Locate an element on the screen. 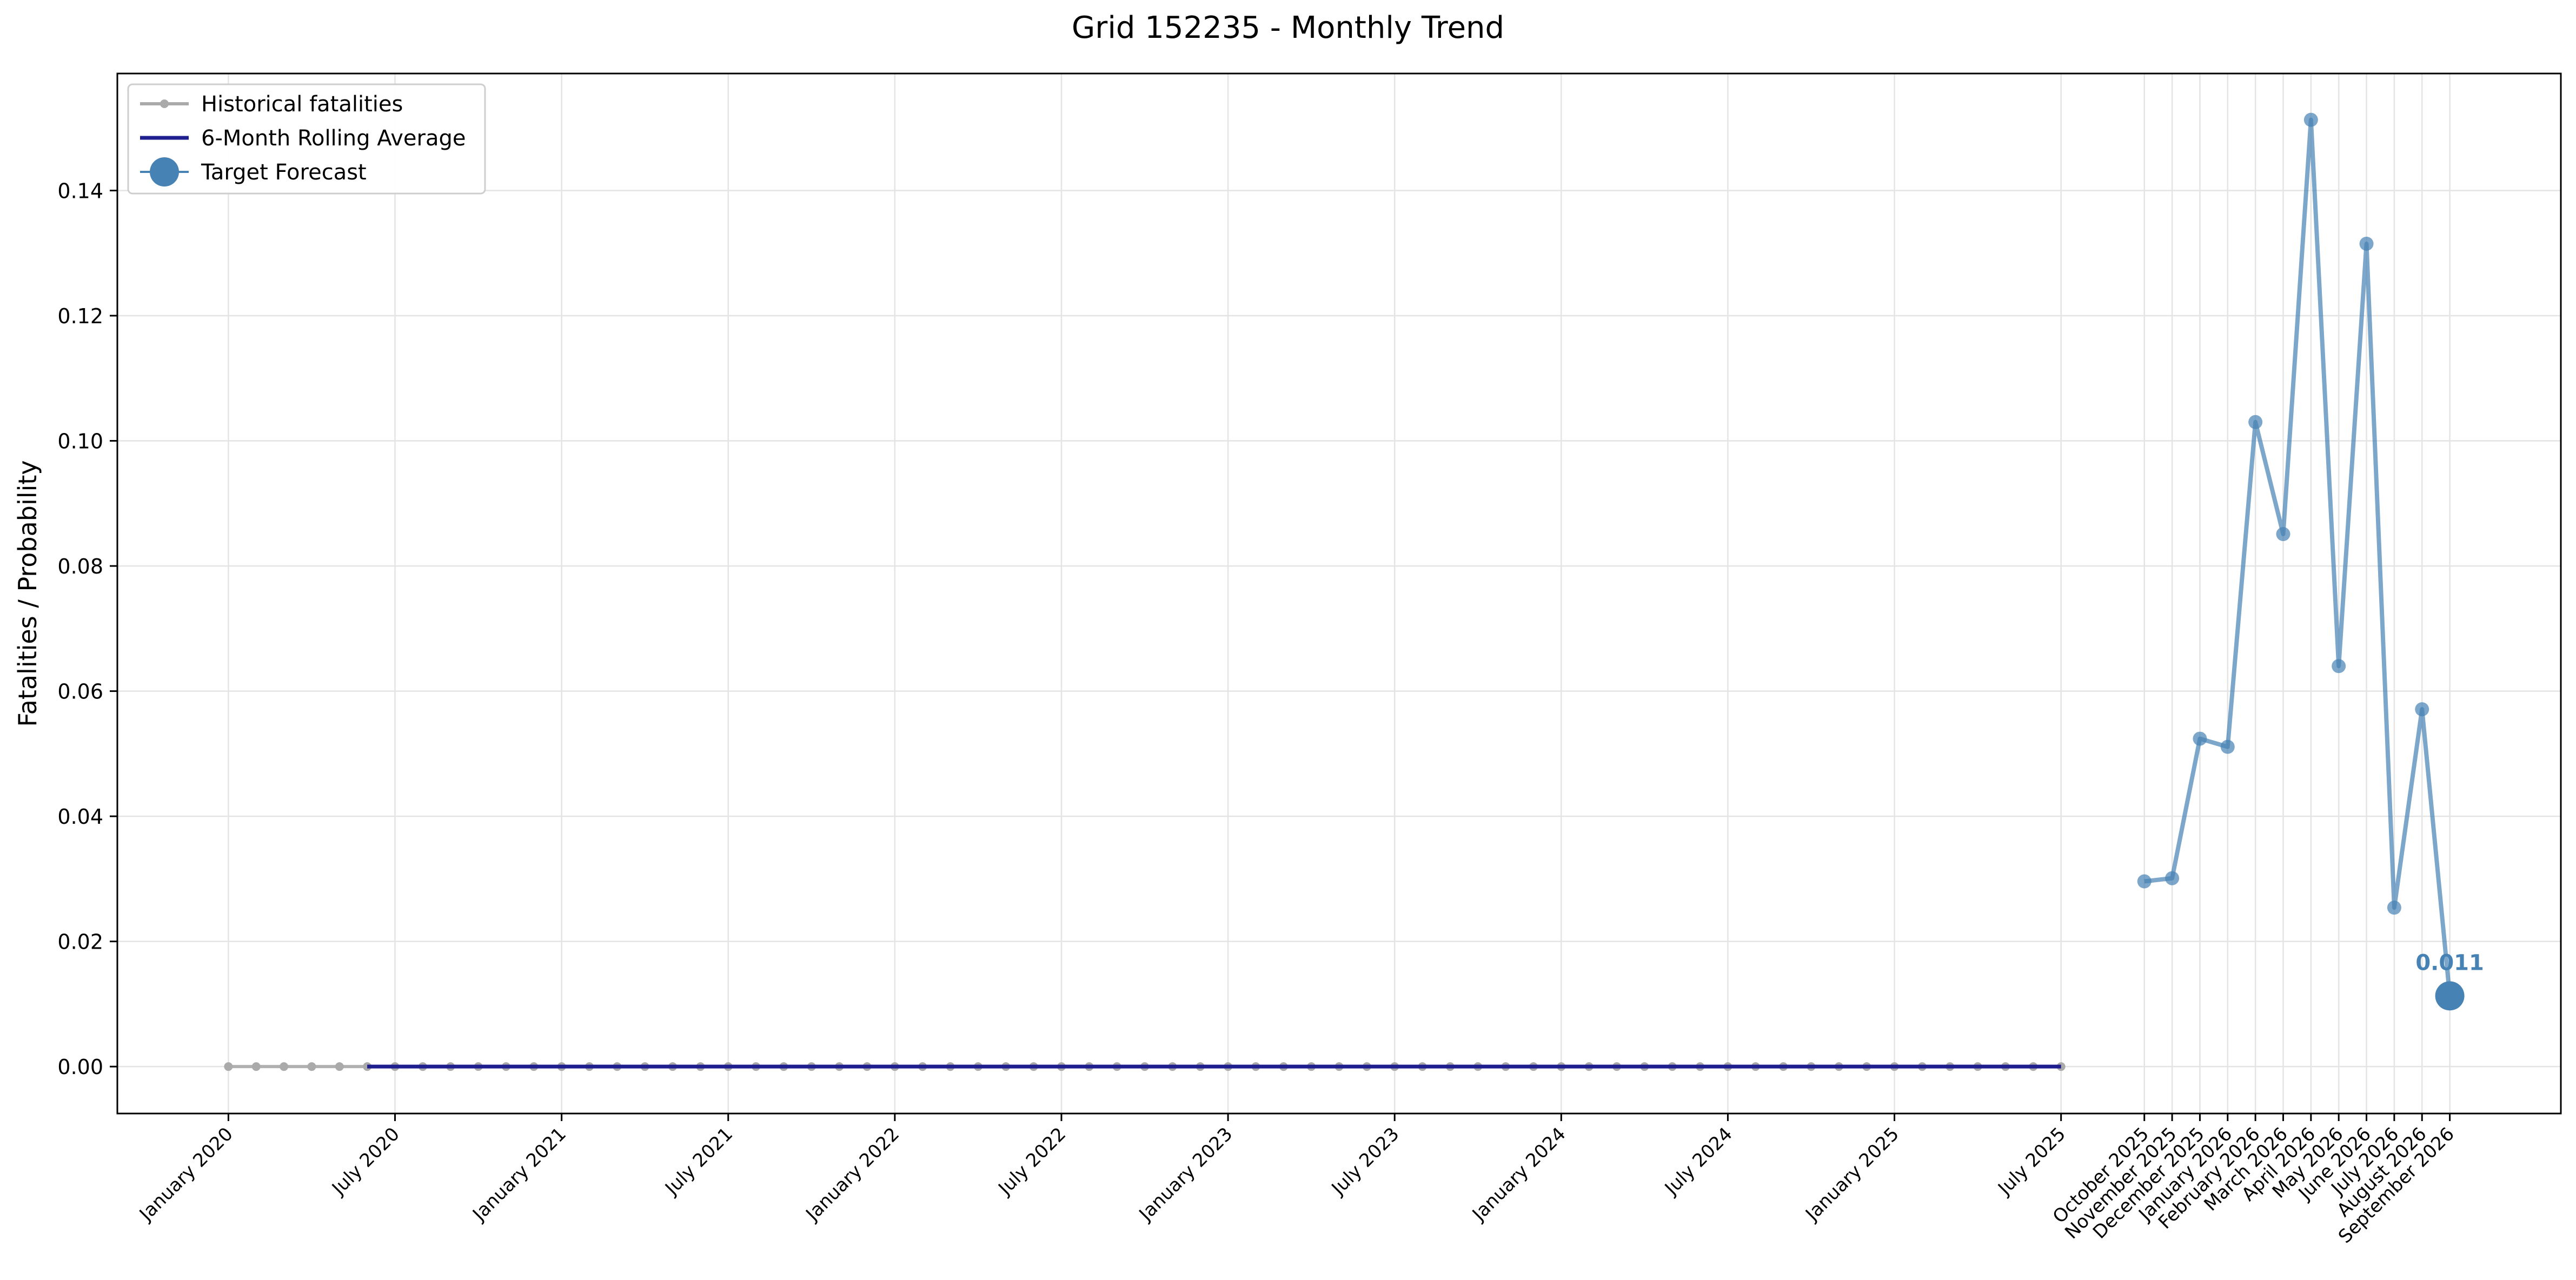 The height and width of the screenshot is (1280, 2576). forecast-line is located at coordinates (2298, 557).